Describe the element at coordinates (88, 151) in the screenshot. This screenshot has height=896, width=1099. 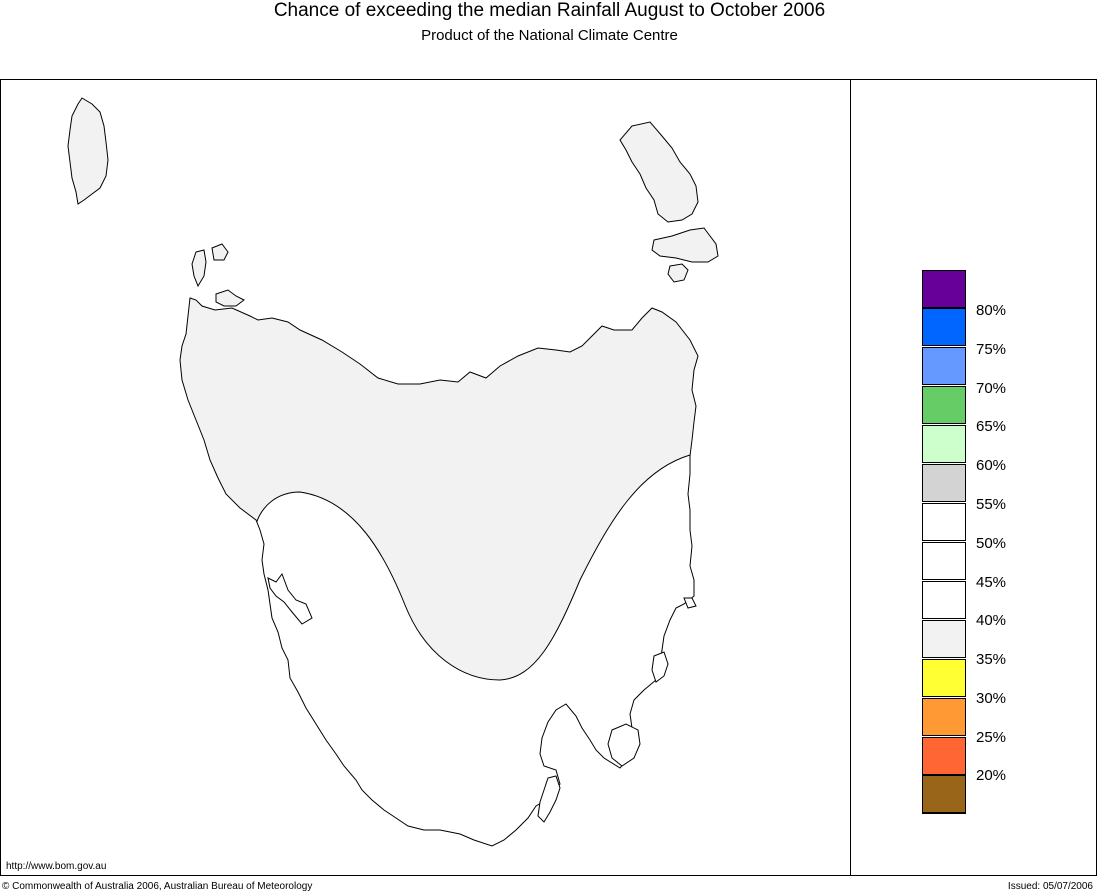
I see `king-island` at that location.